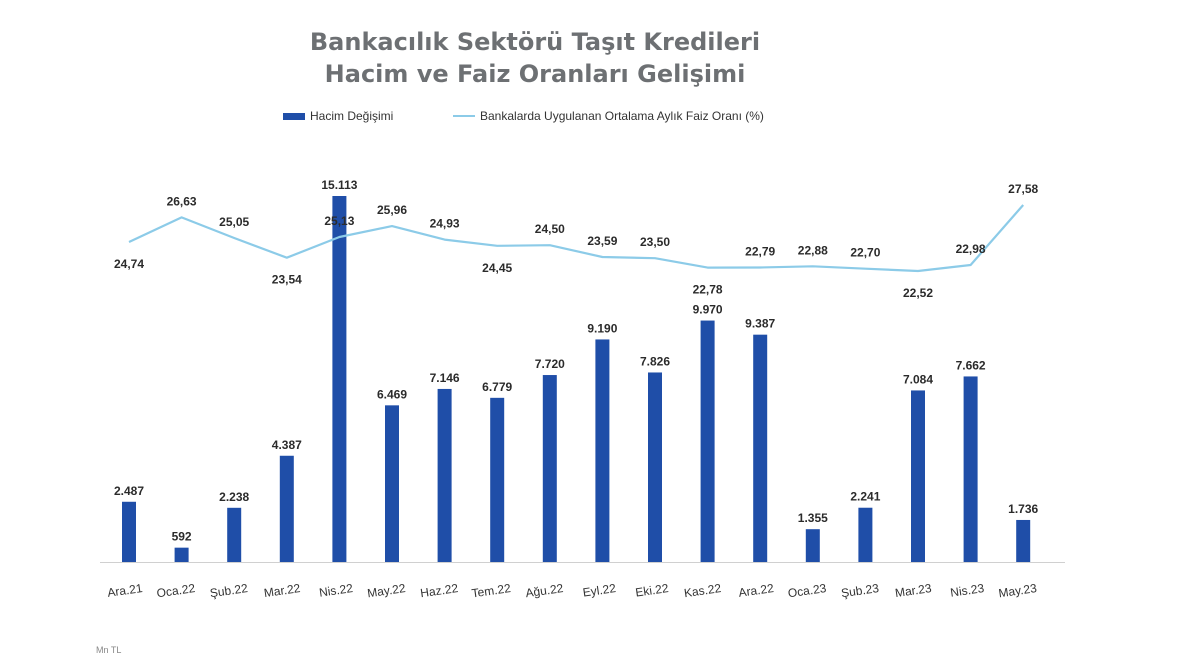 Image resolution: width=1200 pixels, height=655 pixels. I want to click on rate-label-12: 22,79, so click(760, 251).